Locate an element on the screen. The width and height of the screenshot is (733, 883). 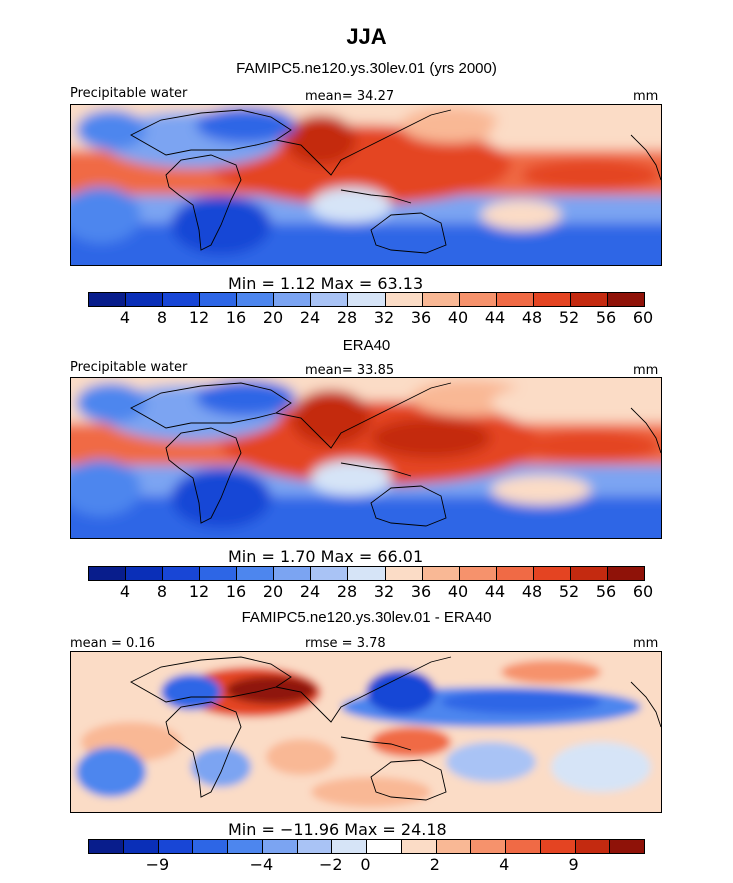
panel1-map-svg is located at coordinates (366, 185).